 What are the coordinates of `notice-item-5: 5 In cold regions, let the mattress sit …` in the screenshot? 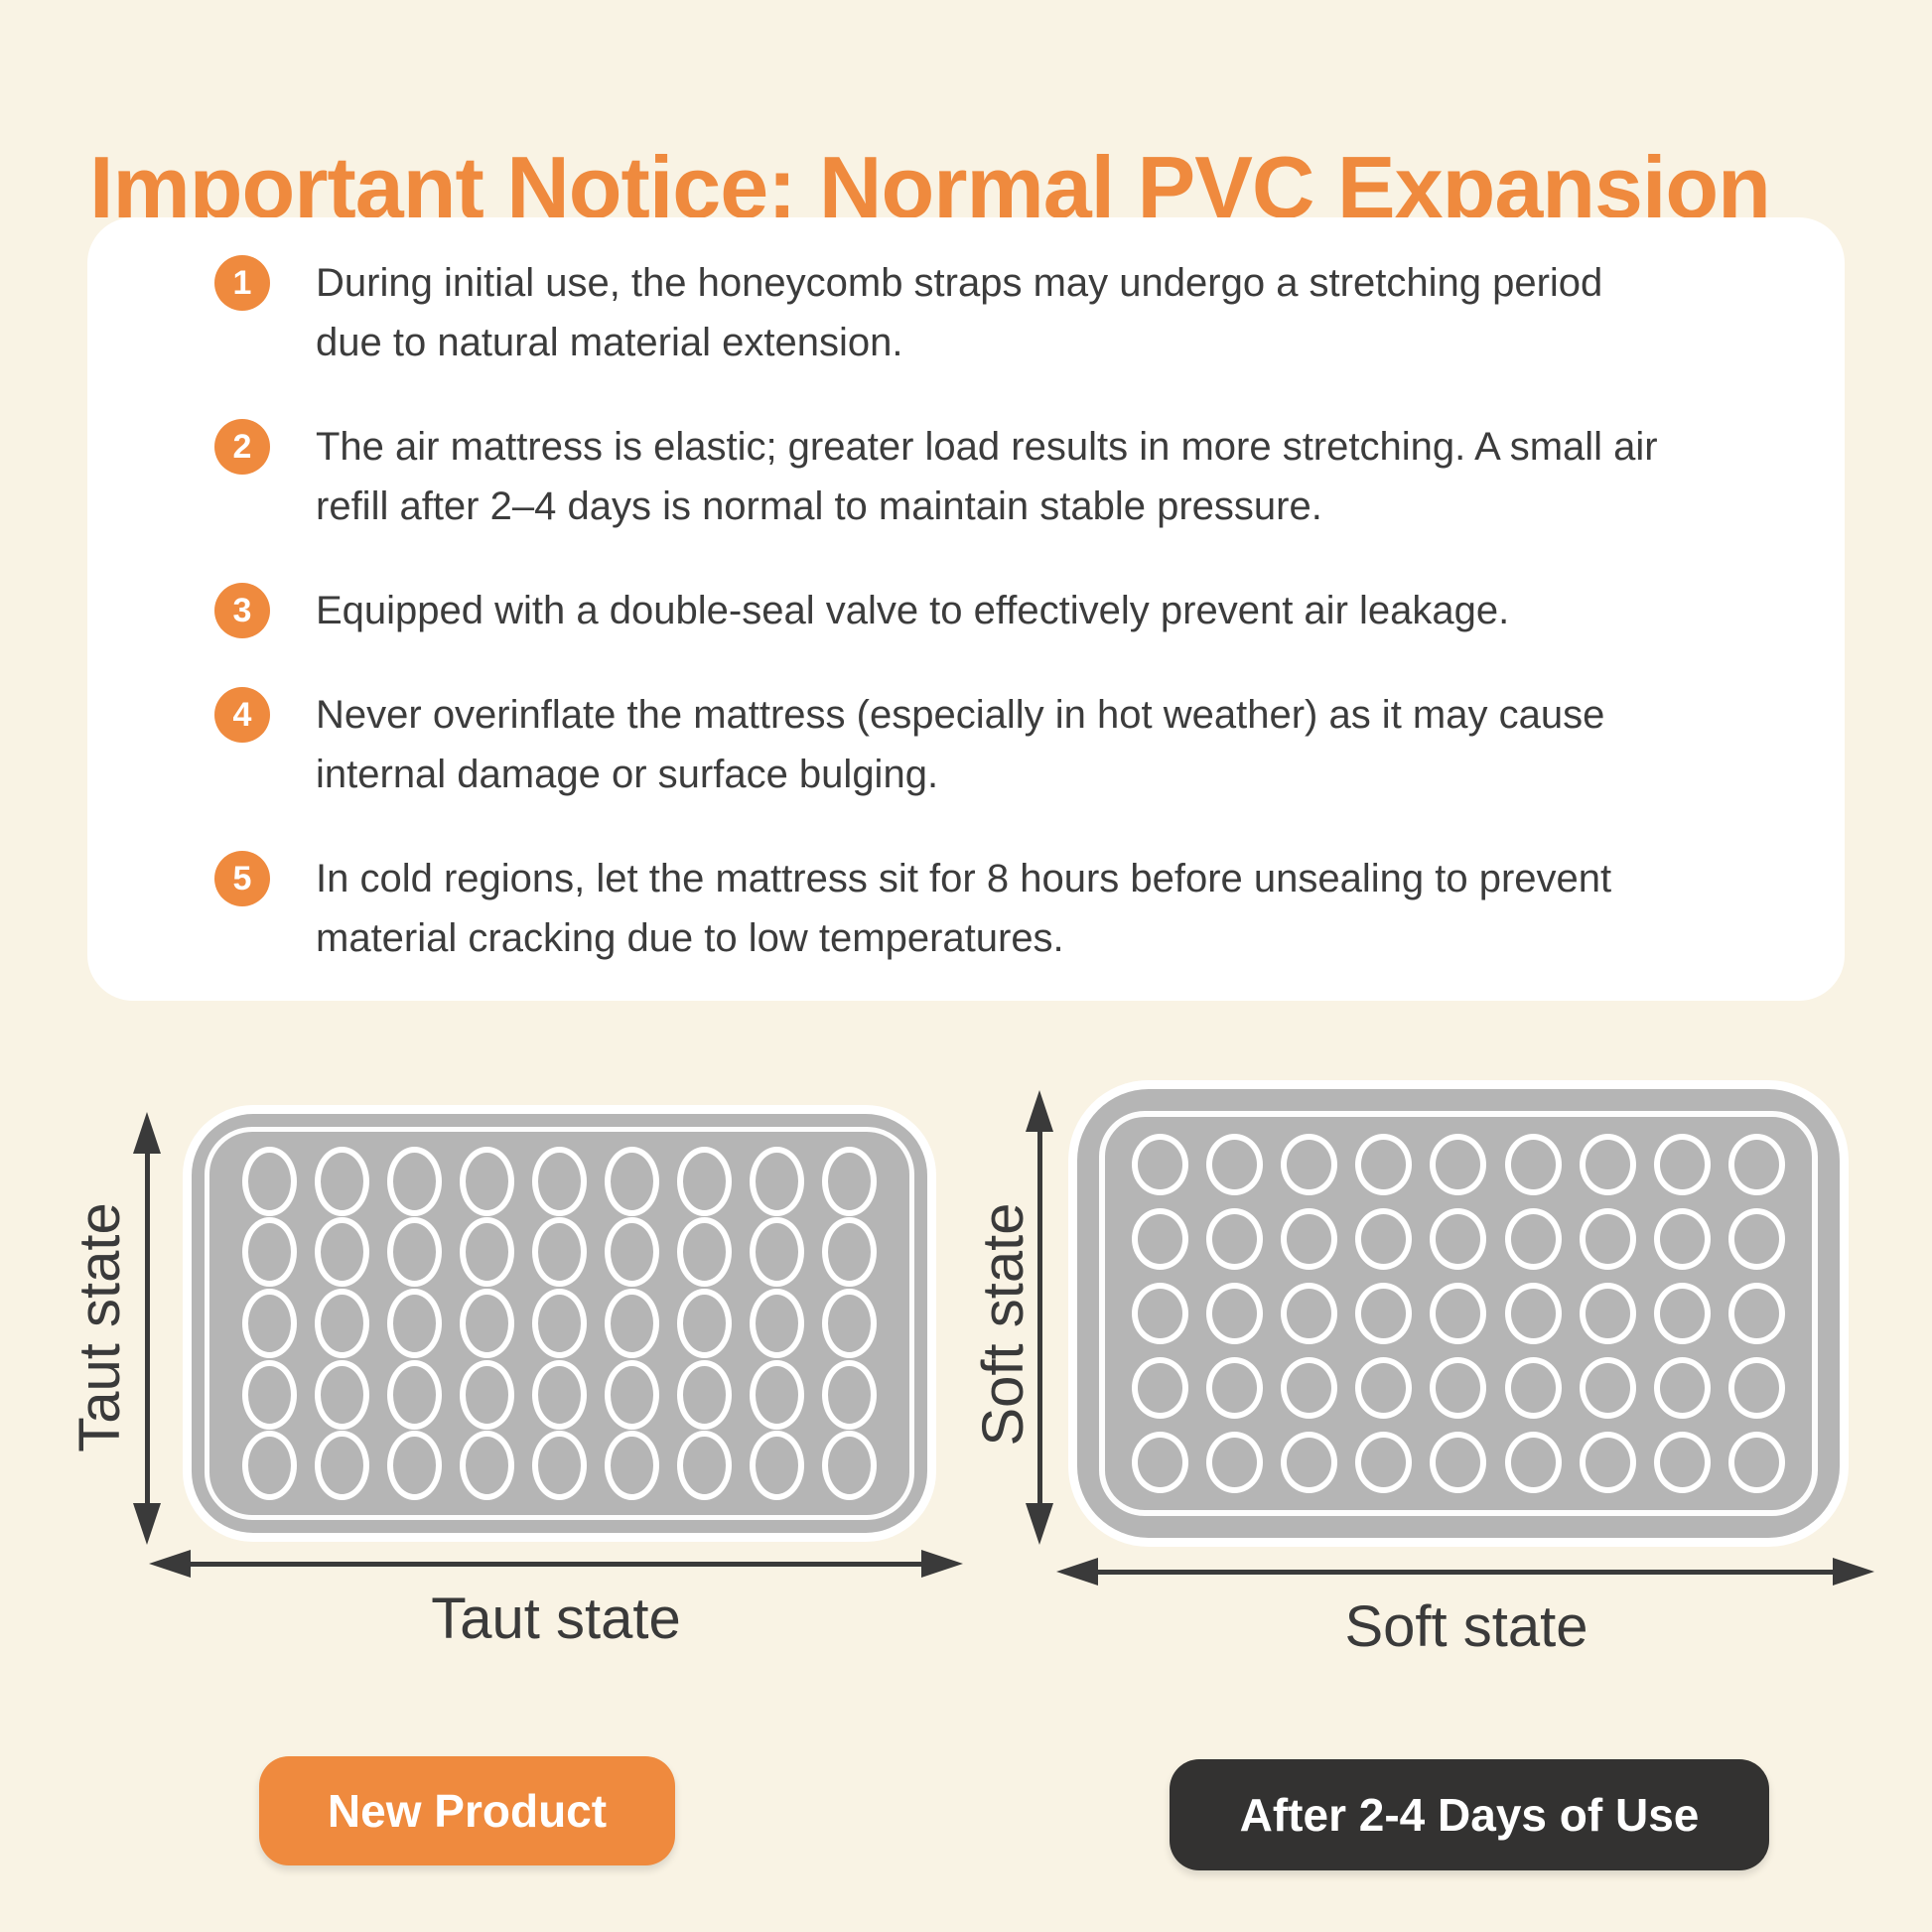 It's located at (1004, 909).